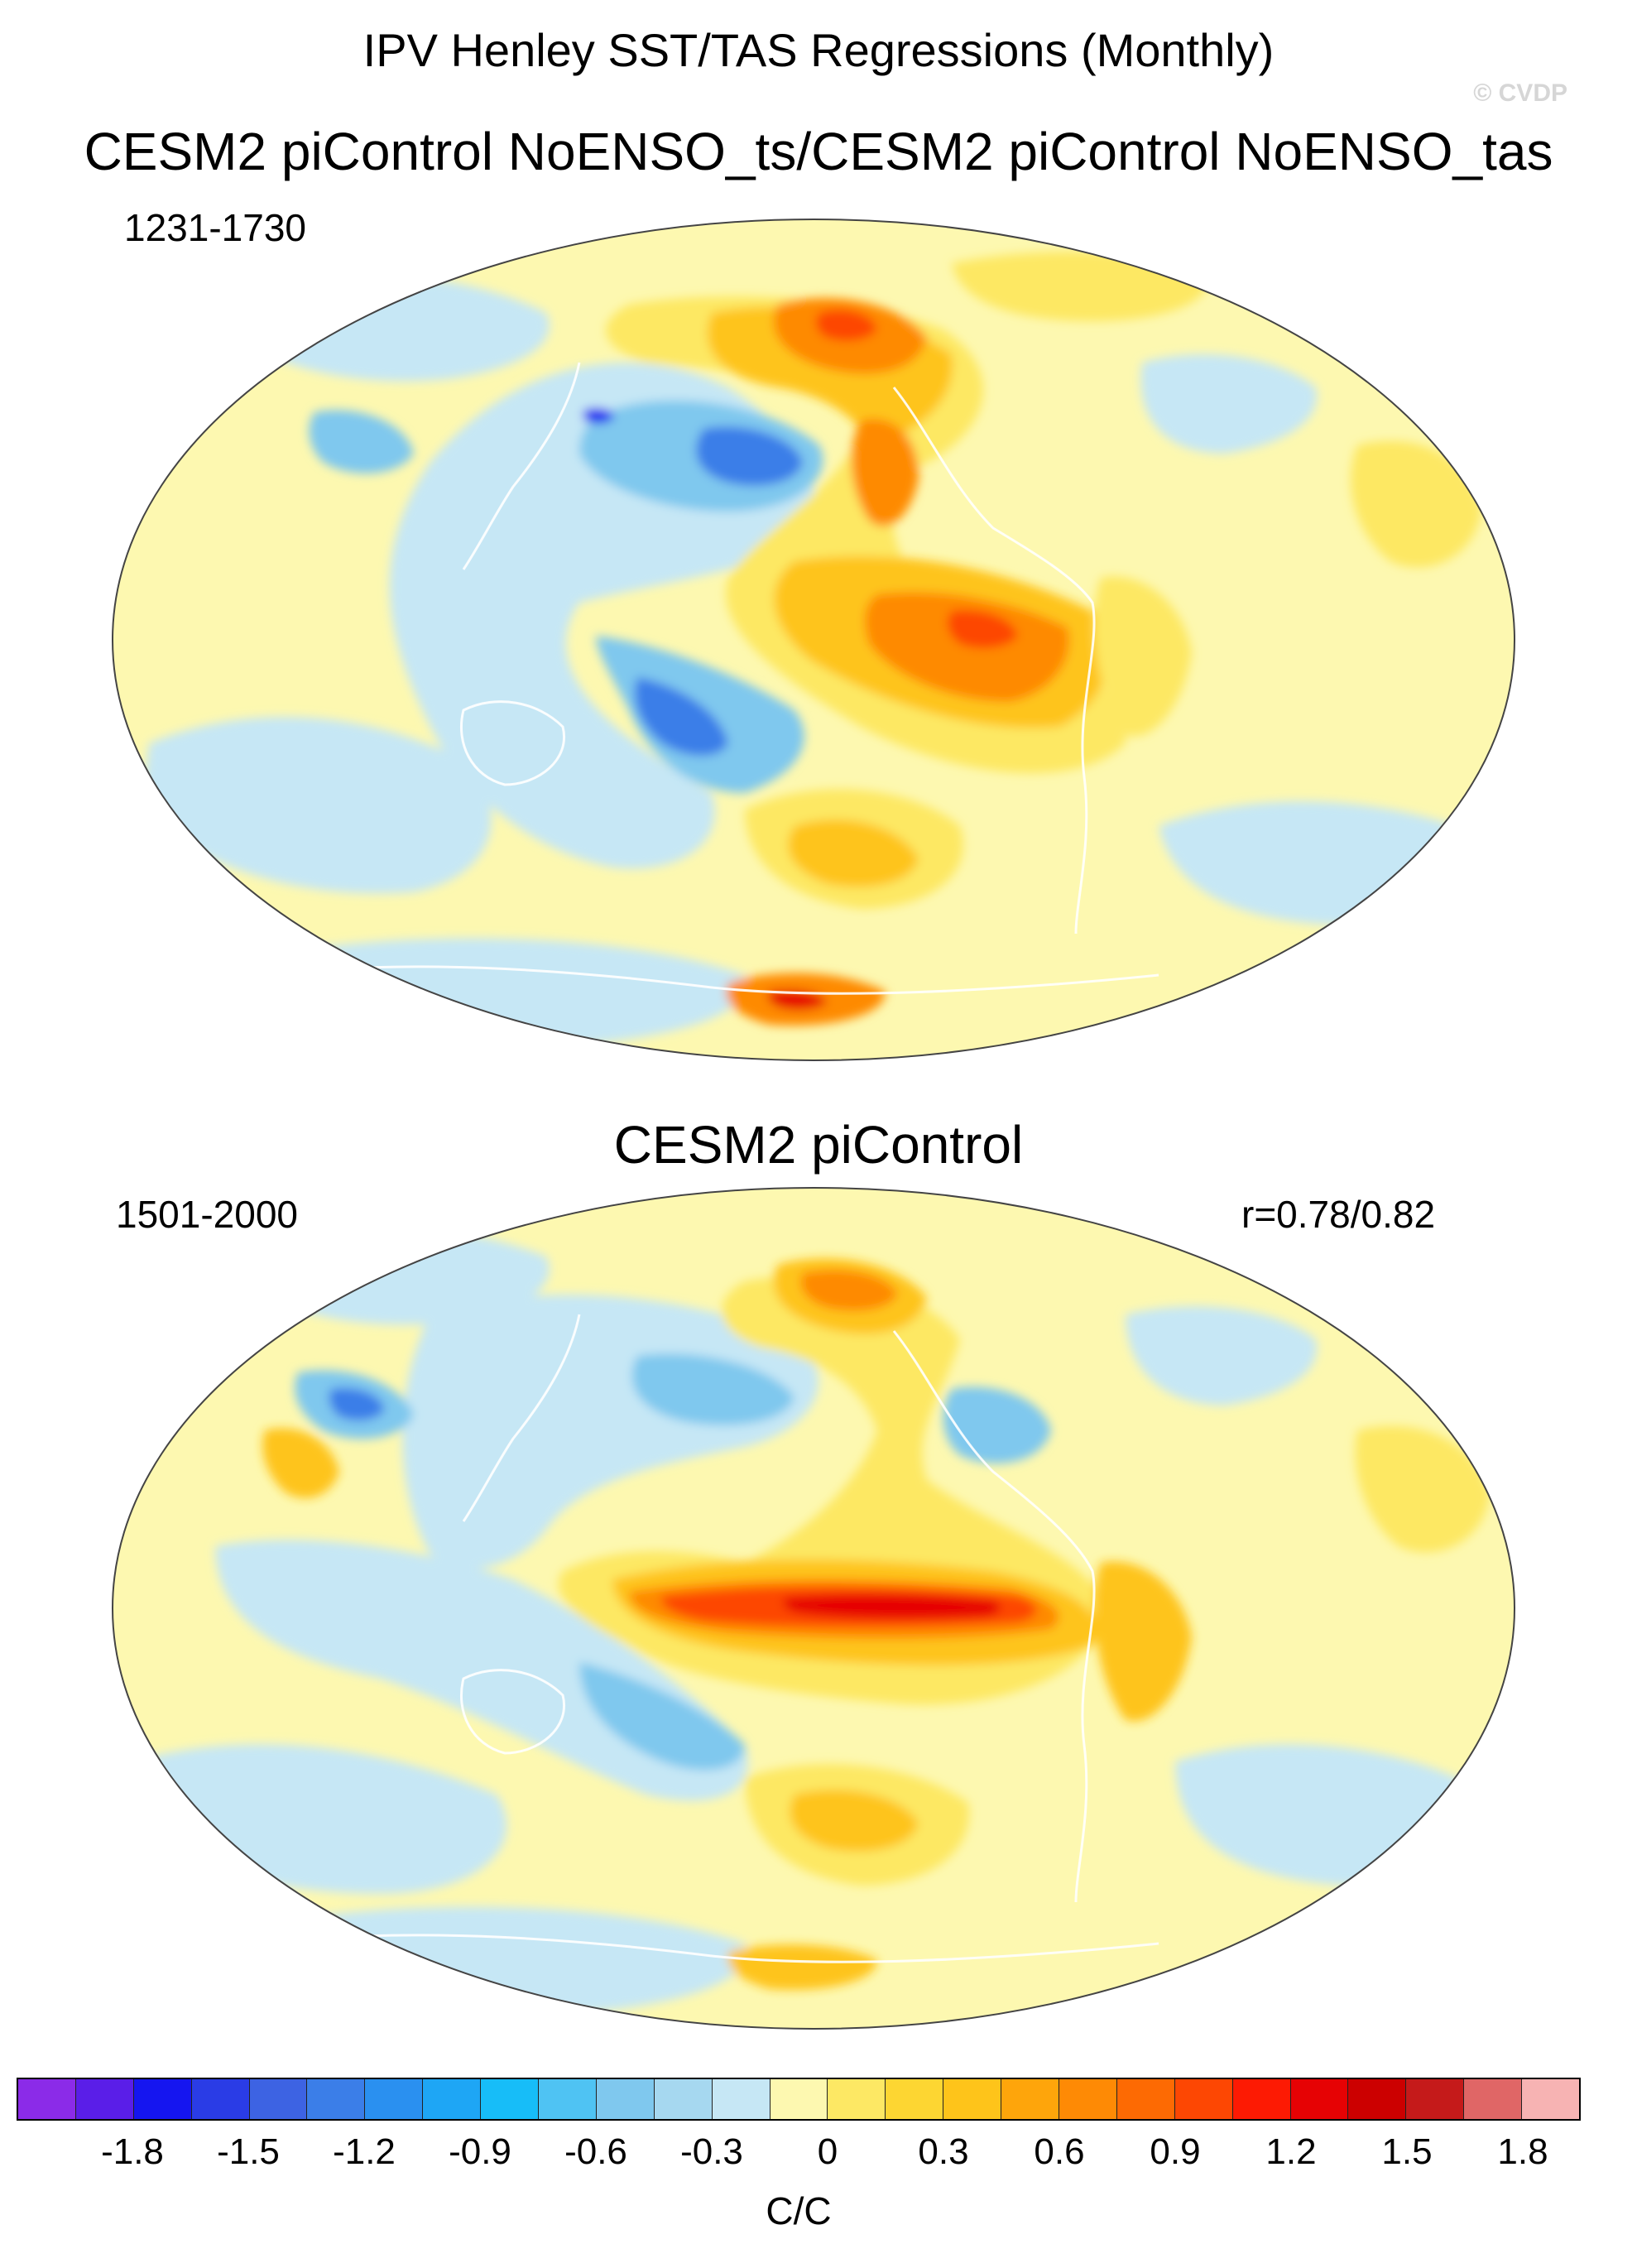  Describe the element at coordinates (982, 629) in the screenshot. I see `eastern-tropical-pacific-red-core` at that location.